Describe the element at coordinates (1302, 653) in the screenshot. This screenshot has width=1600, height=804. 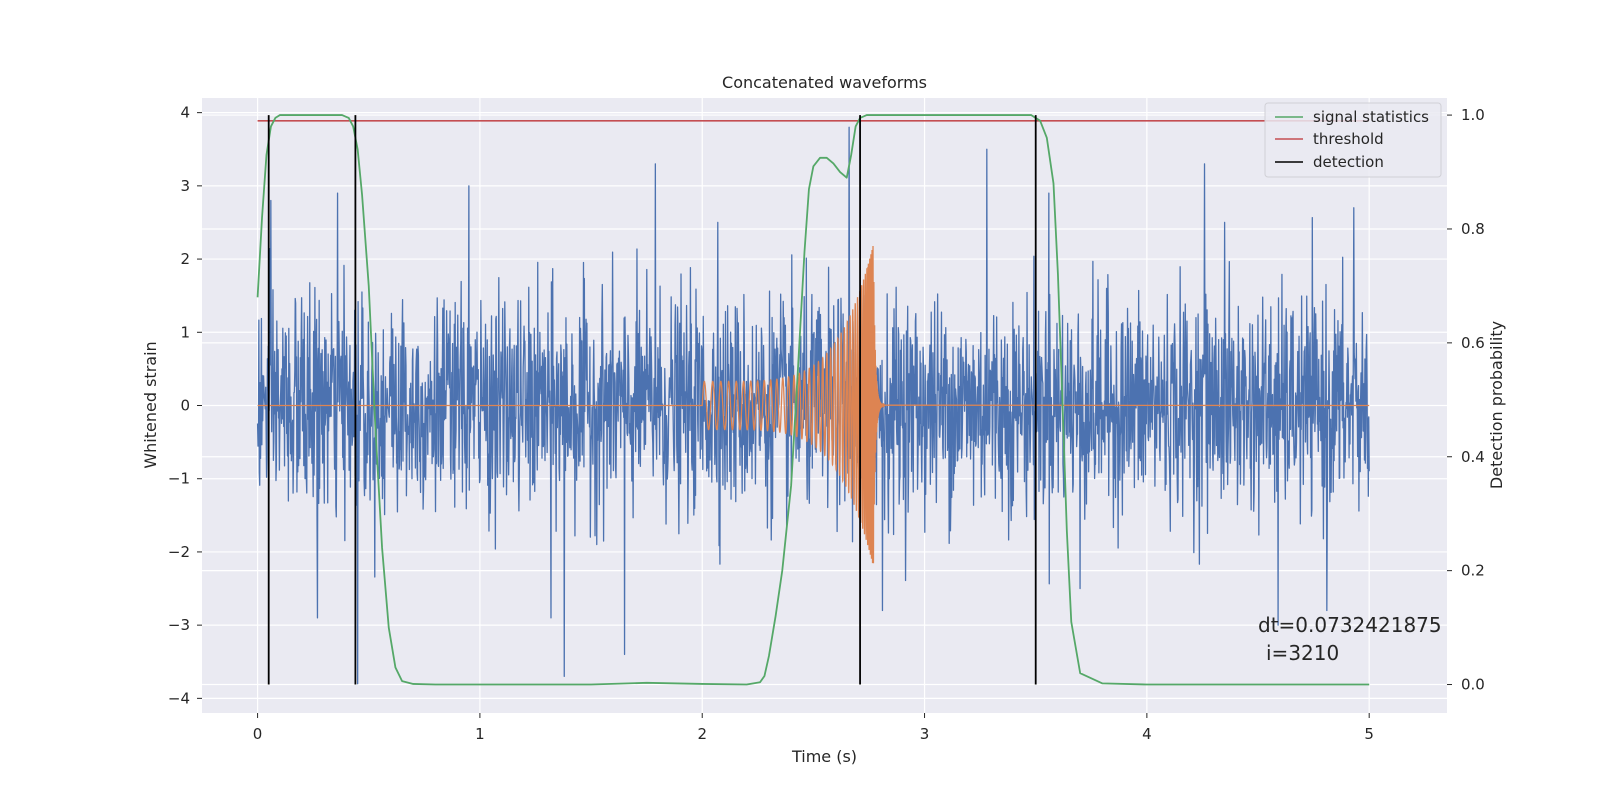
I see `annotation-index: i=3210` at that location.